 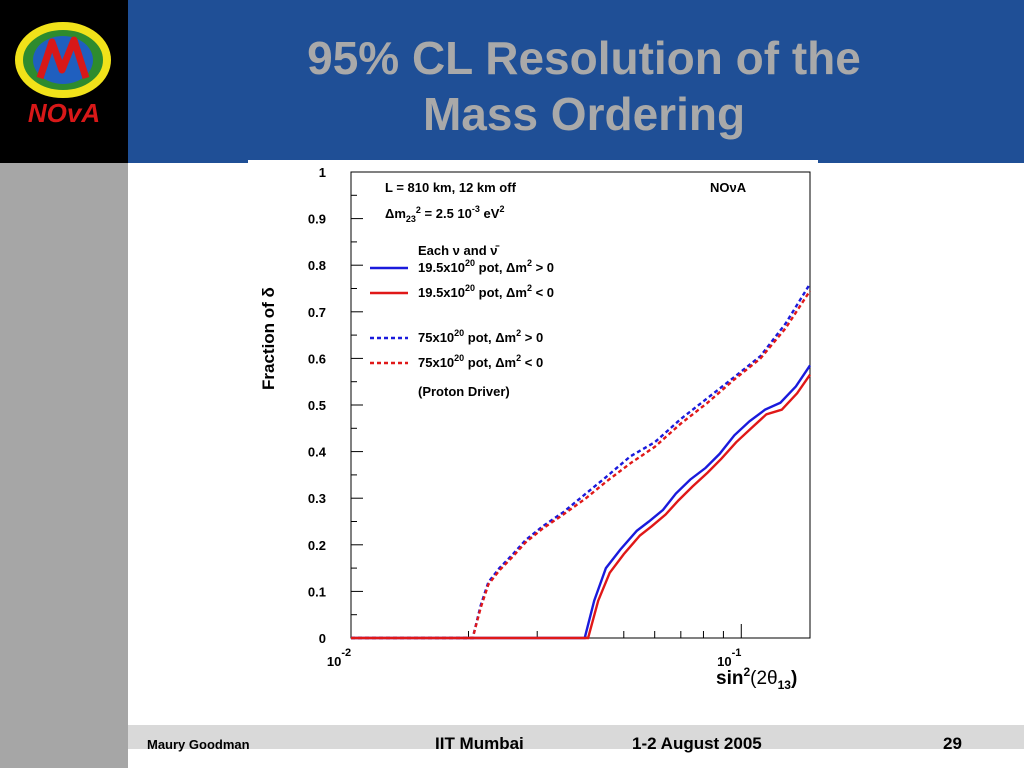 I want to click on x-tick-label: 10⁻², so click(x=339, y=658).